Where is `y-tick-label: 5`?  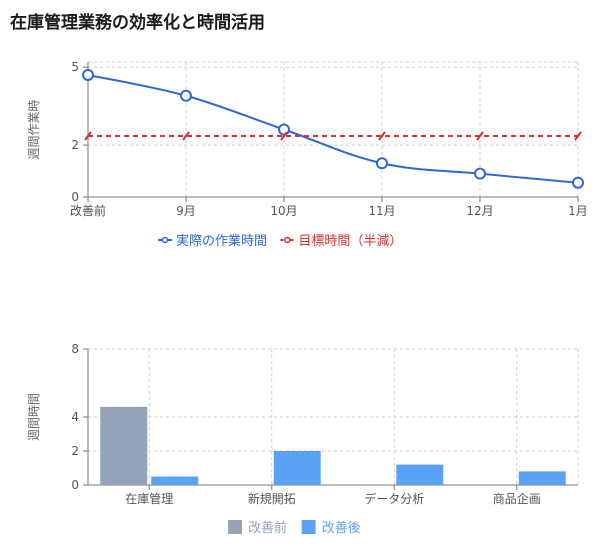 y-tick-label: 5 is located at coordinates (75, 67).